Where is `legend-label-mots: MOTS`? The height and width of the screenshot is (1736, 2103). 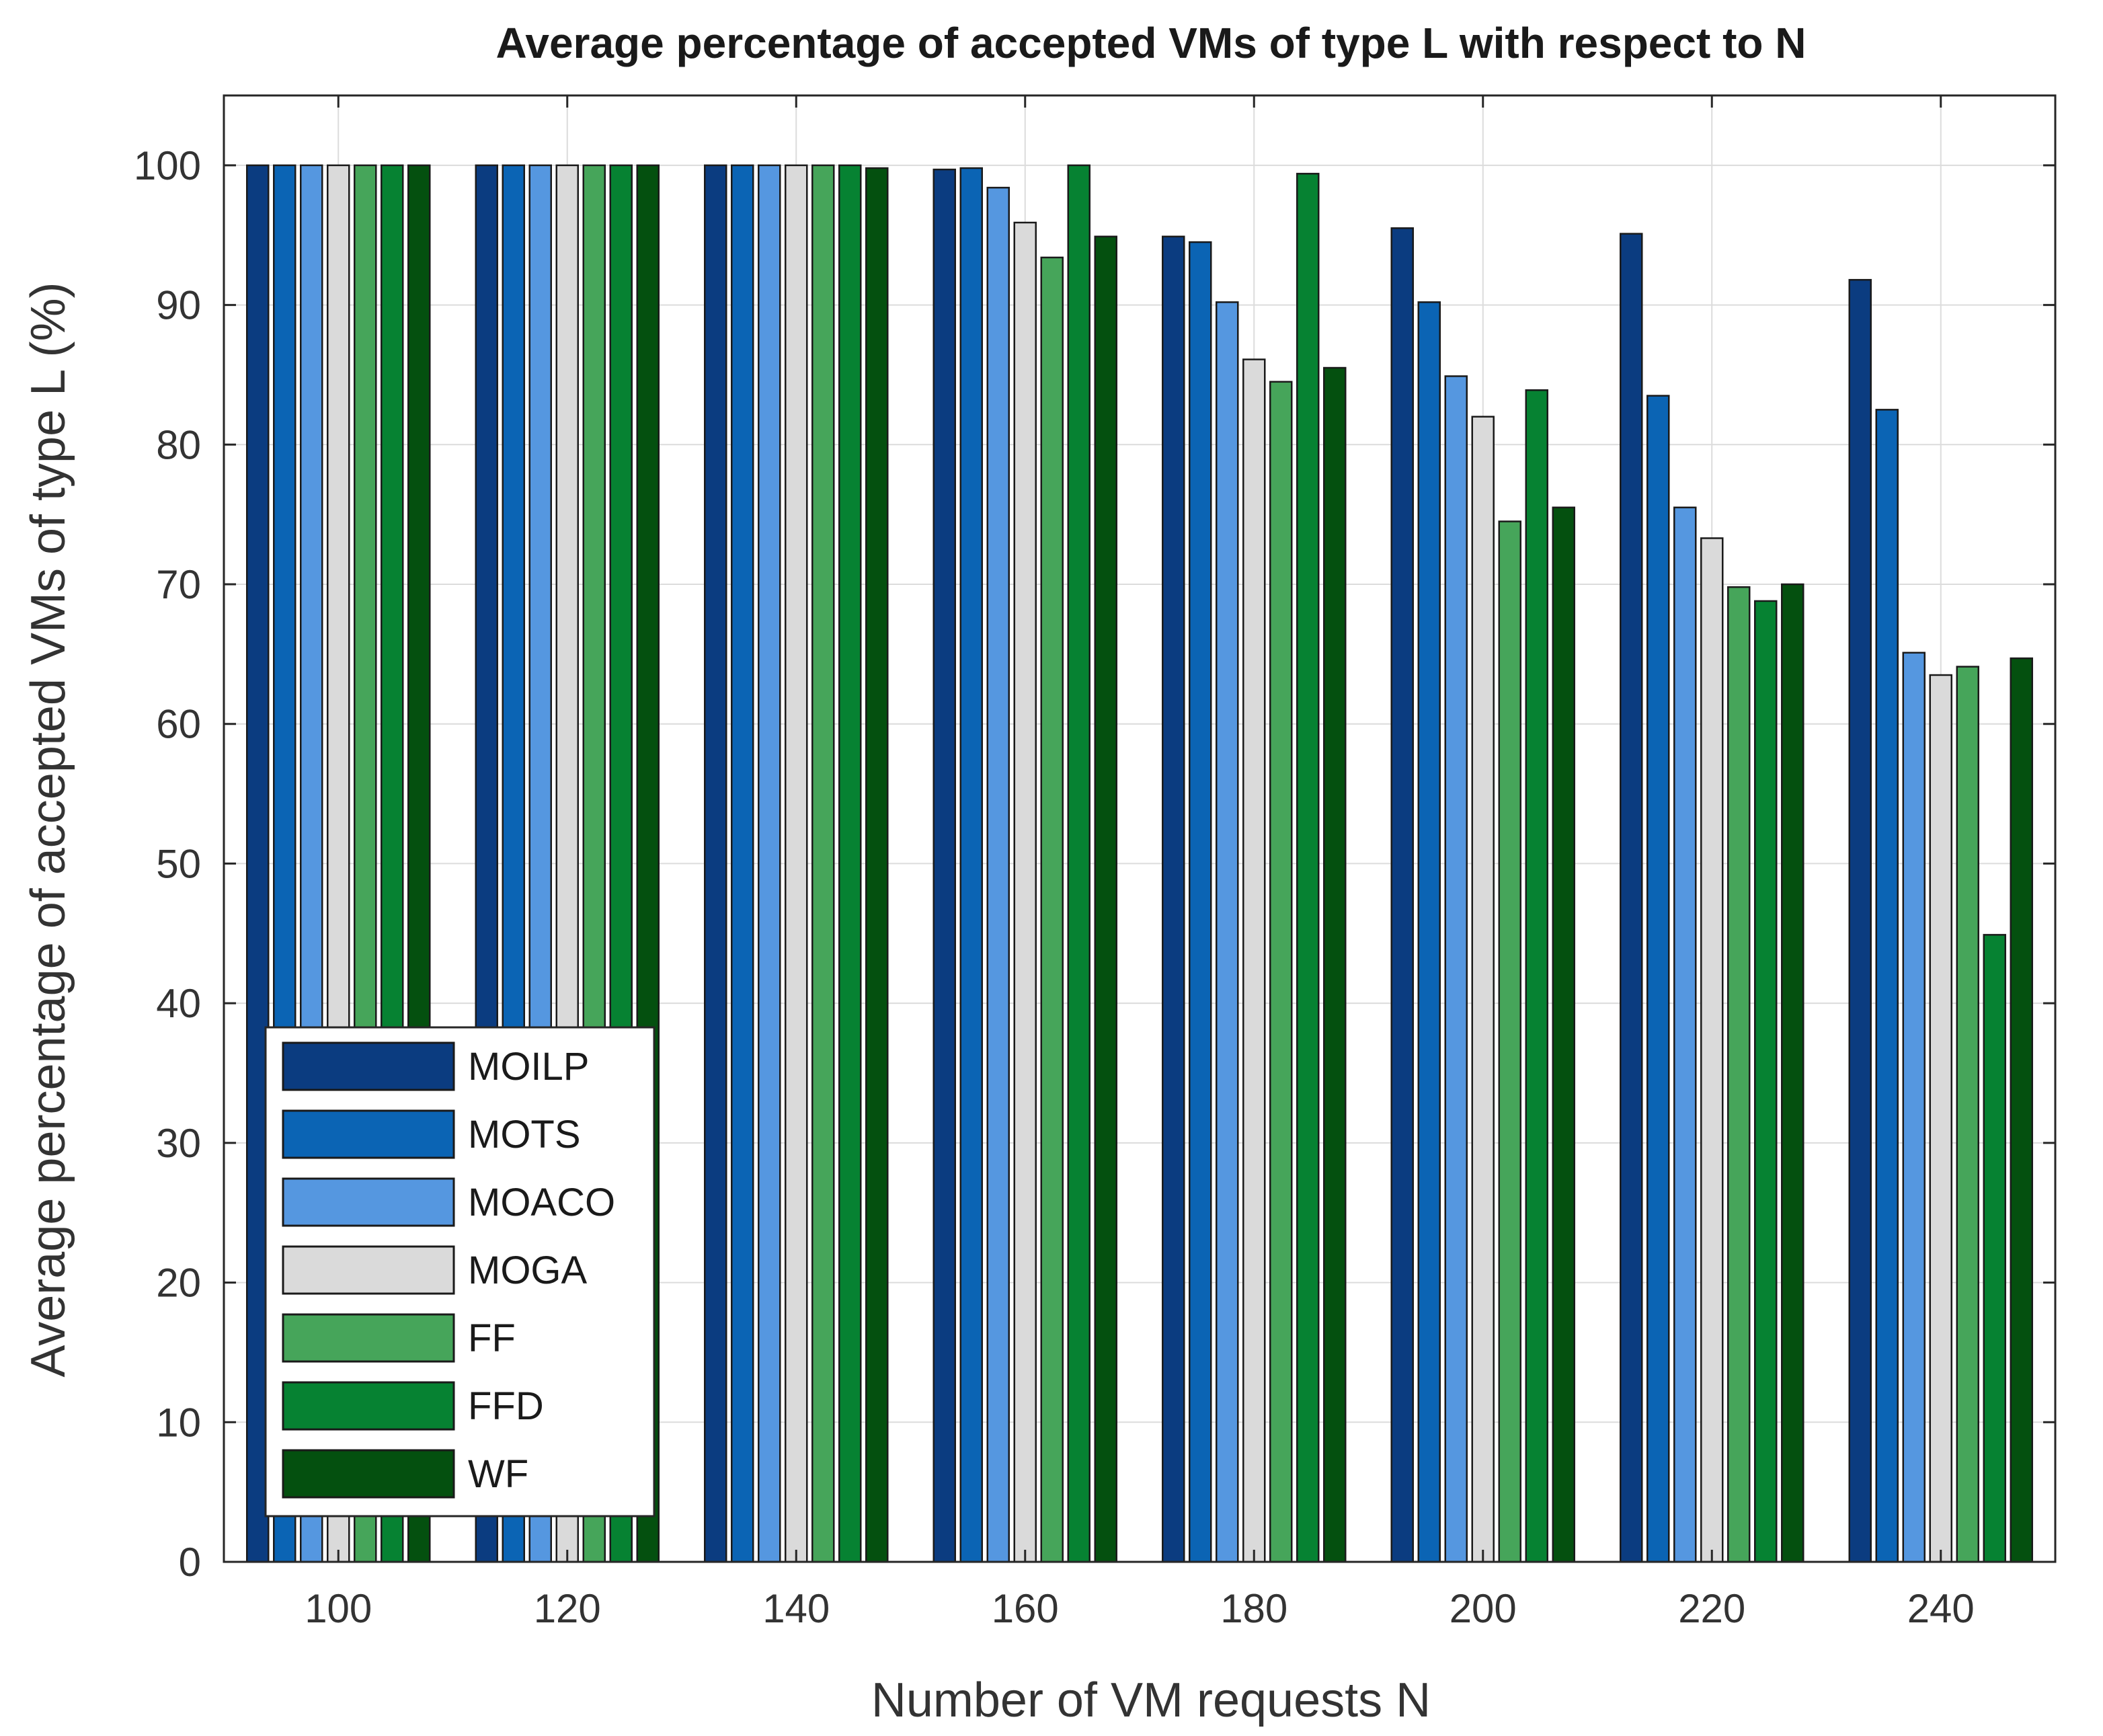 legend-label-mots: MOTS is located at coordinates (524, 1134).